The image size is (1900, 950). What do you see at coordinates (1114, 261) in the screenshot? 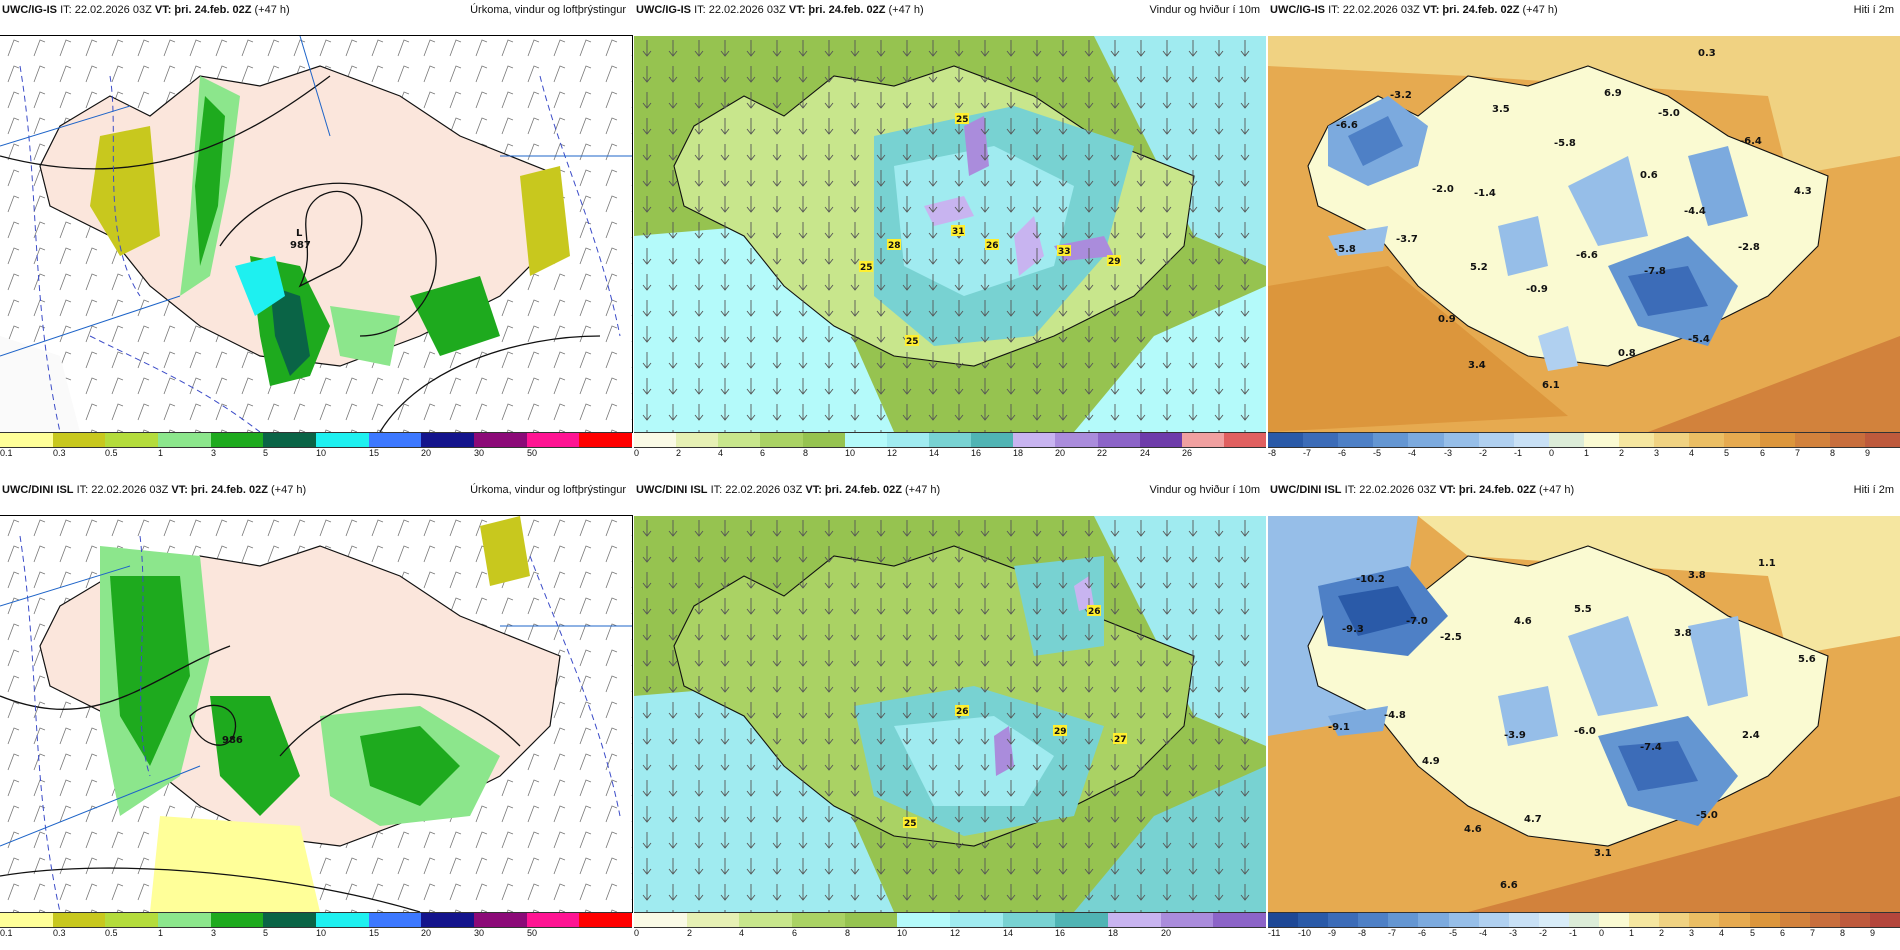
I see `gust-badge: 29` at bounding box center [1114, 261].